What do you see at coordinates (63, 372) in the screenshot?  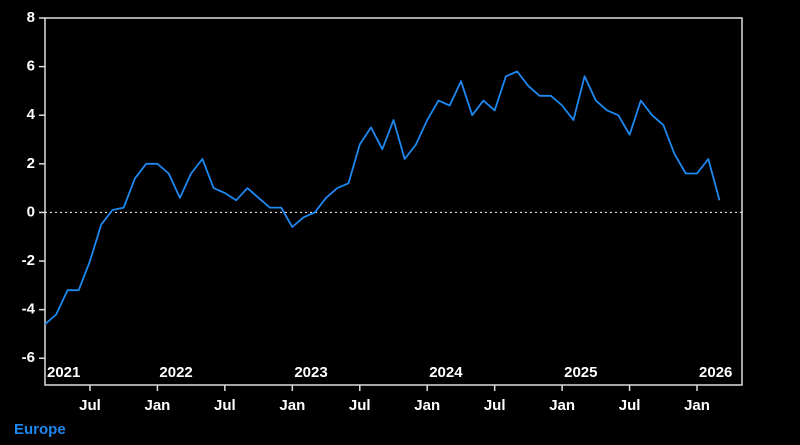 I see `year-label: 2021` at bounding box center [63, 372].